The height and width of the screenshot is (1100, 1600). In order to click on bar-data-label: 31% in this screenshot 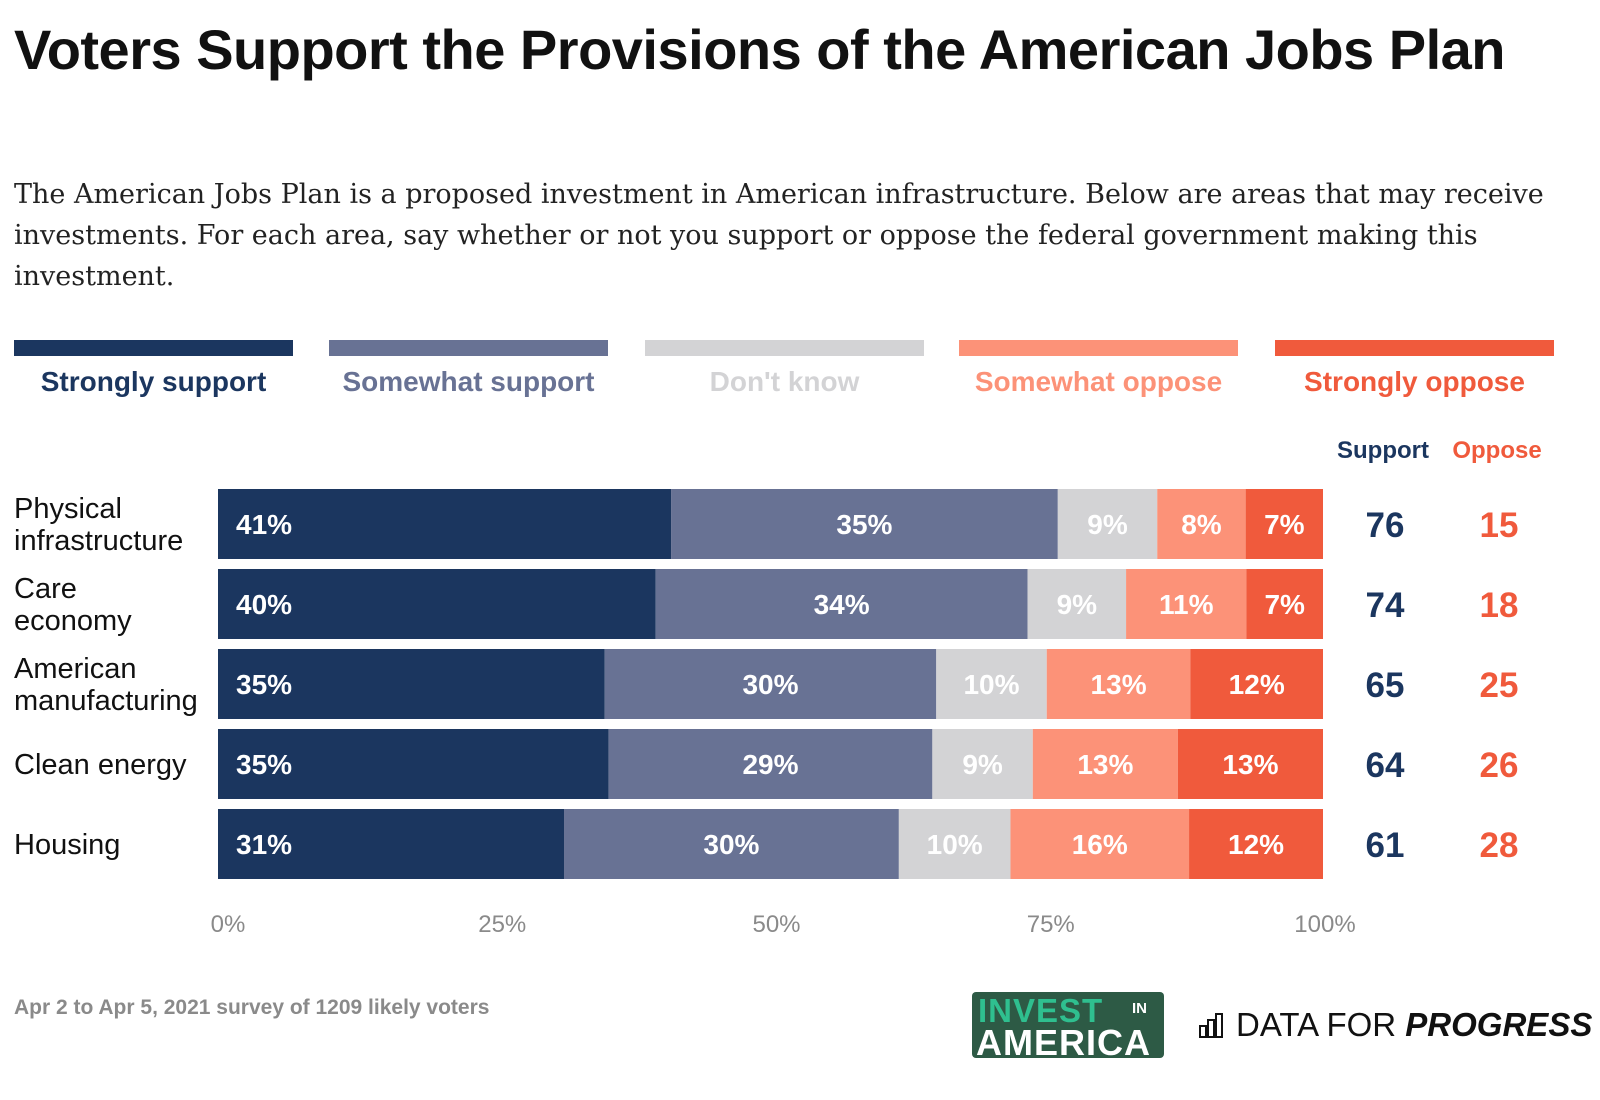, I will do `click(264, 844)`.